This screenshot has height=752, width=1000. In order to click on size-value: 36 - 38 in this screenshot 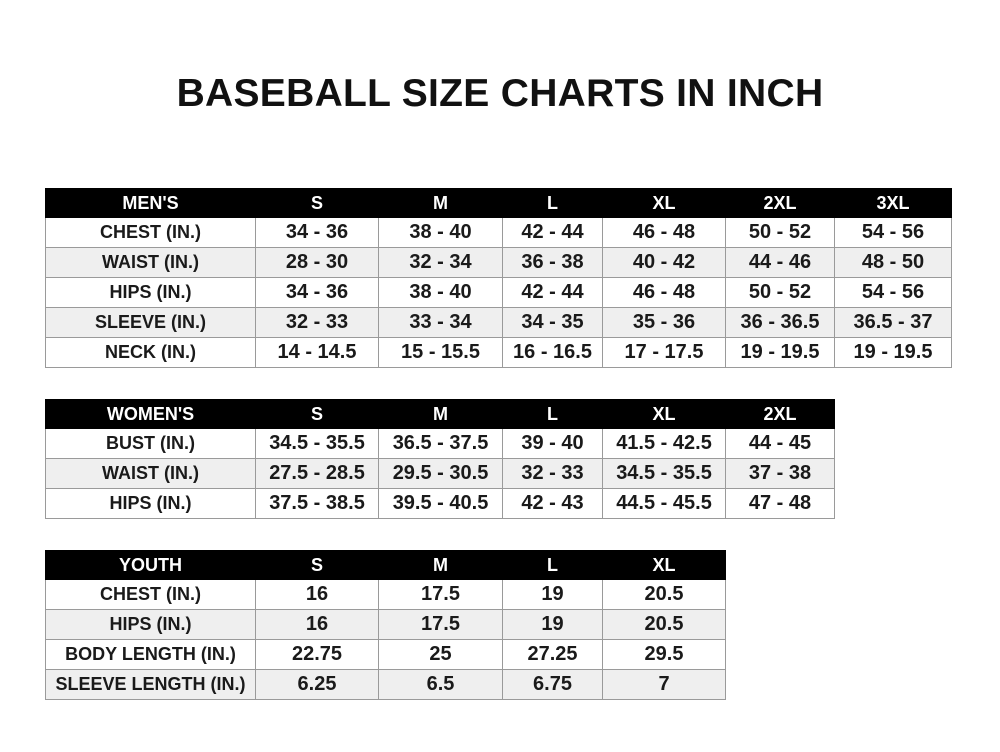, I will do `click(552, 262)`.